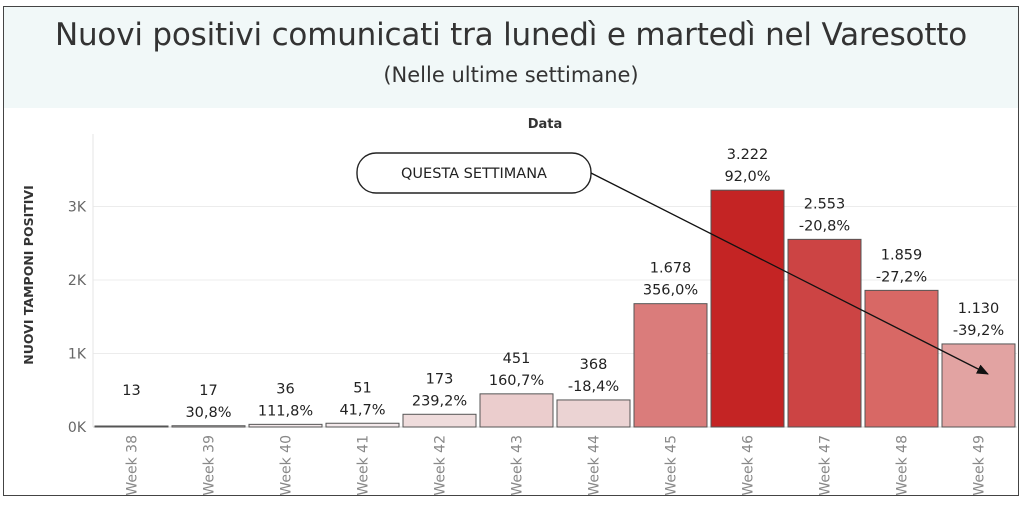  What do you see at coordinates (210, 465) in the screenshot?
I see `x-tick-label: Week 39` at bounding box center [210, 465].